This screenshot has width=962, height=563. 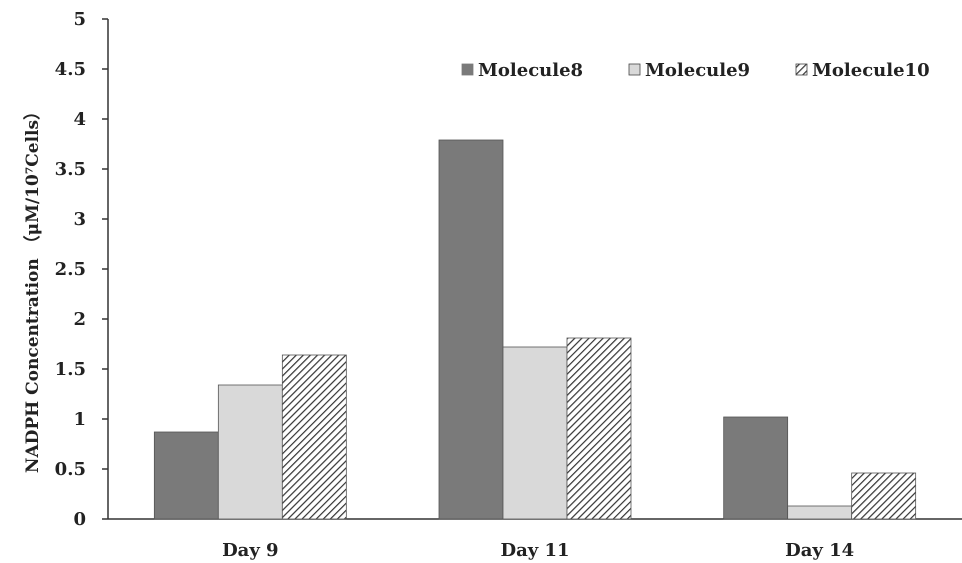 I want to click on legend-label-molecule9: Molecule9, so click(x=697, y=70).